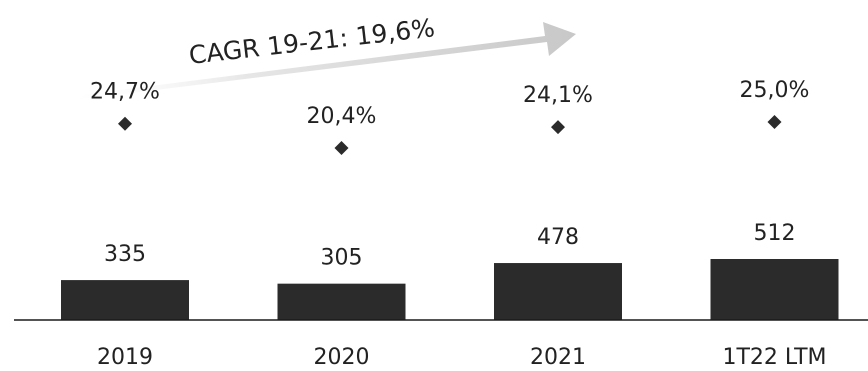  I want to click on margin-label: 20,4%, so click(342, 116).